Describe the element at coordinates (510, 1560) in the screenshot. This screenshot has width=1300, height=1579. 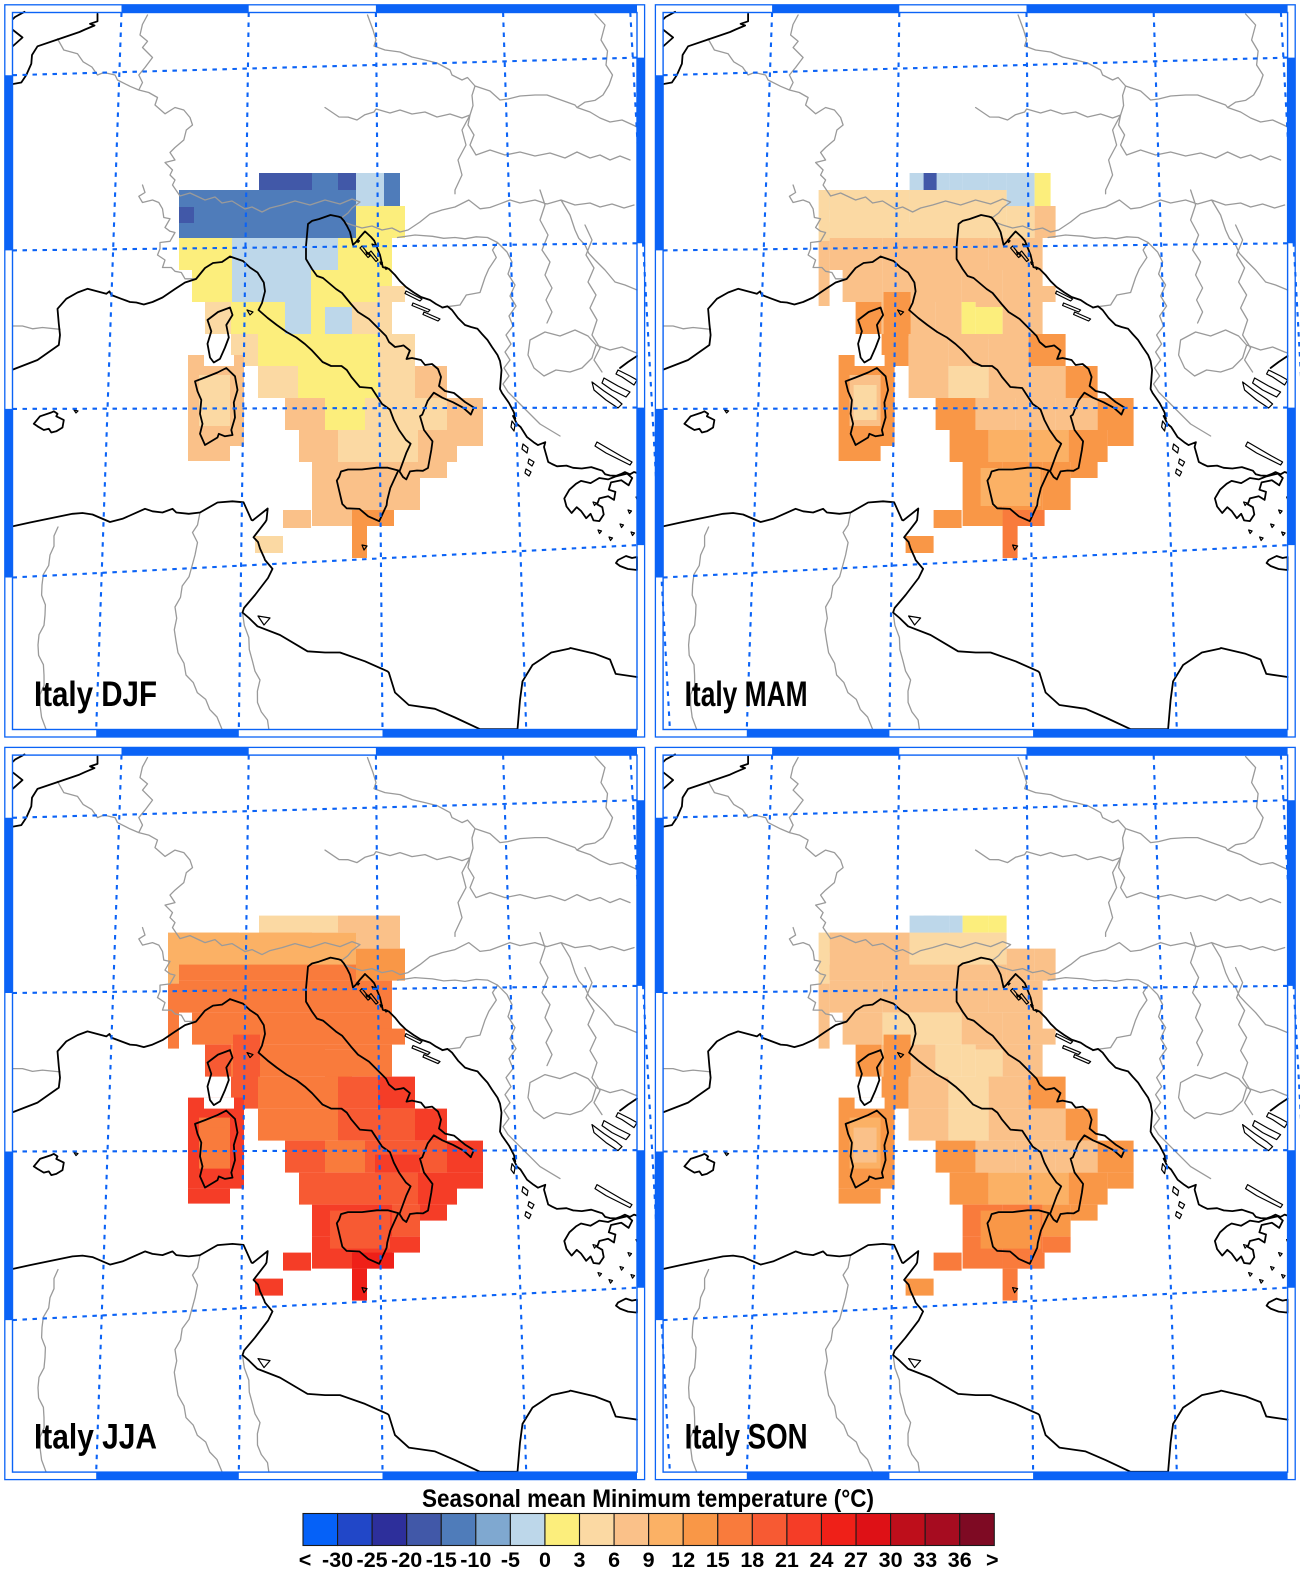
I see `svg-text: -5` at that location.